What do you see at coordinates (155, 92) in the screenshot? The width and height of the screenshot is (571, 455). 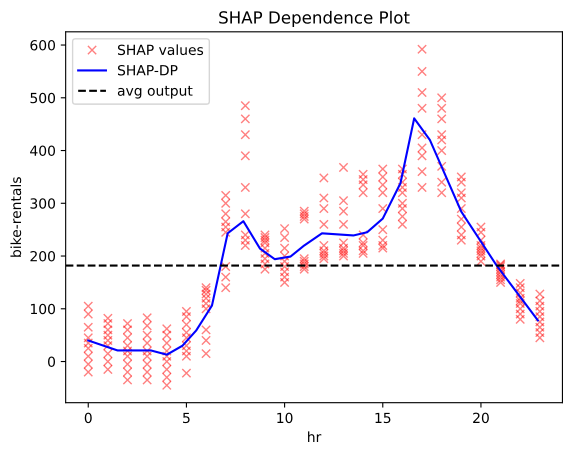 I see `legend-label: avg output` at bounding box center [155, 92].